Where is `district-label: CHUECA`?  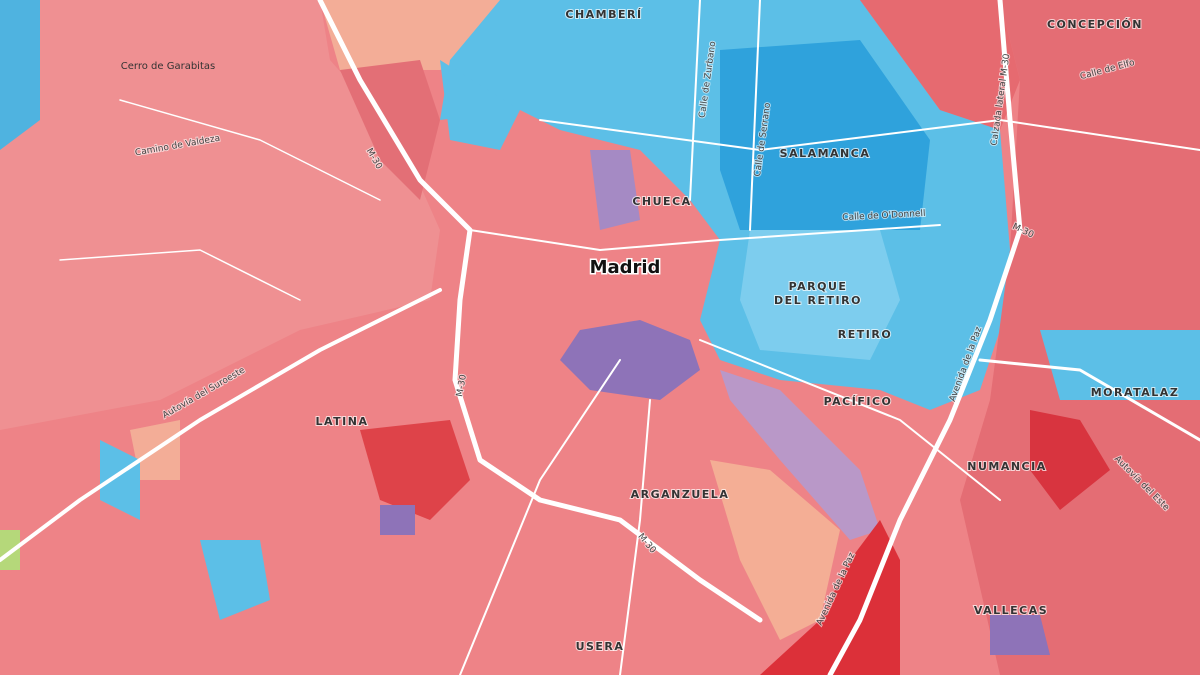
district-label: CHUECA is located at coordinates (661, 201).